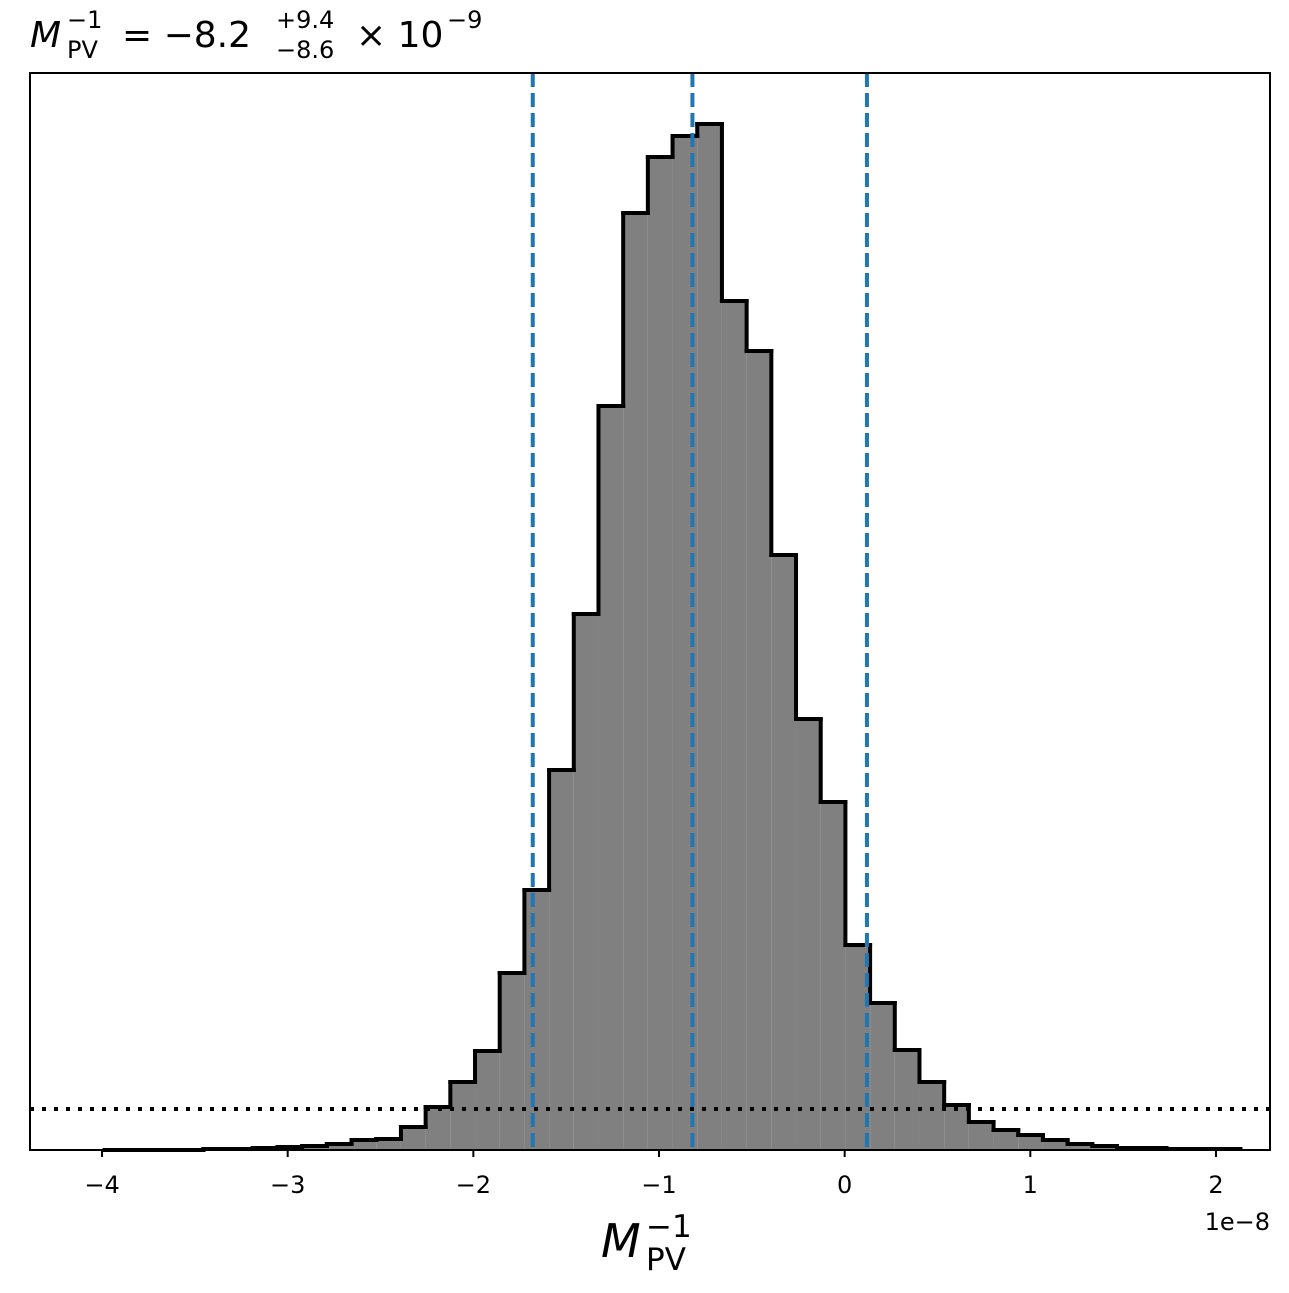 The image size is (1289, 1293). I want to click on x-tick-label: −4, so click(101, 1185).